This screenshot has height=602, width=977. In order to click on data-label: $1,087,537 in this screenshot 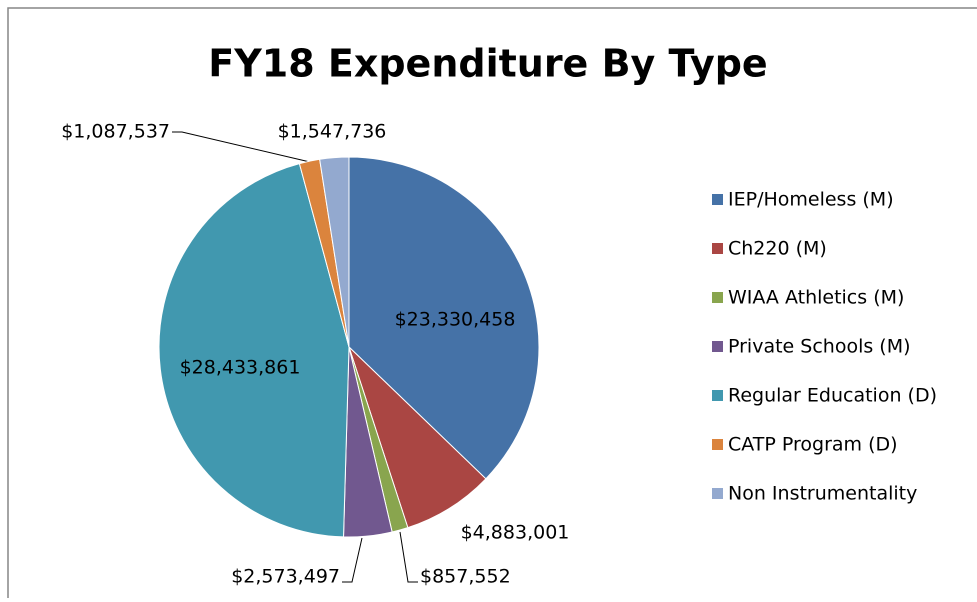, I will do `click(115, 132)`.